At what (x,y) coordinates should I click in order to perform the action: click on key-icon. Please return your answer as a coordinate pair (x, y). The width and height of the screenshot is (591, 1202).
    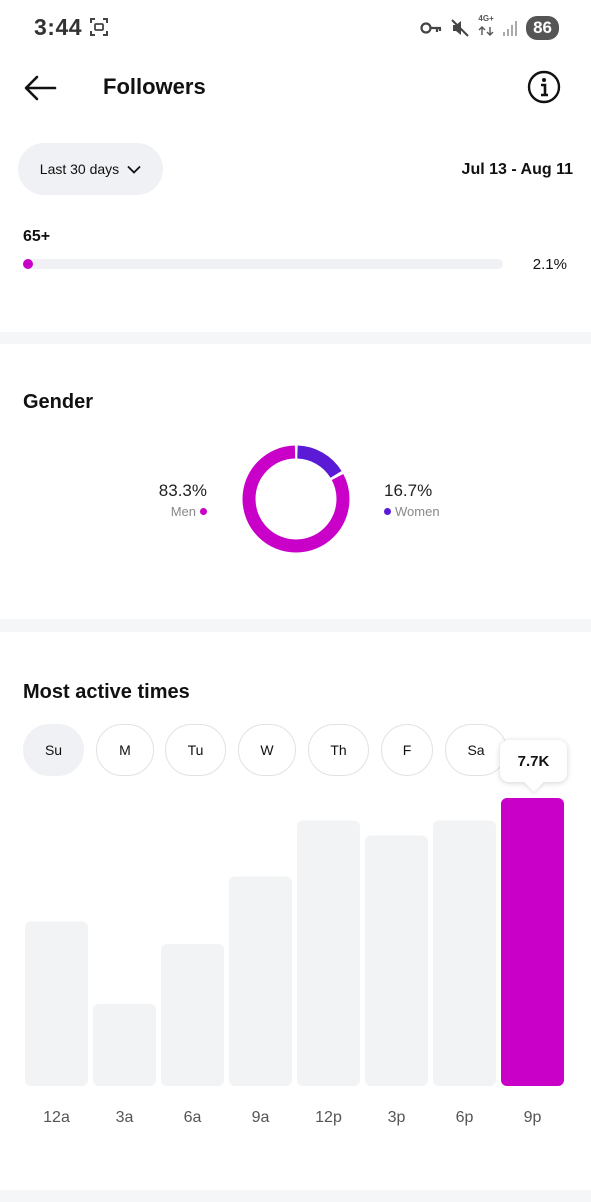
    Looking at the image, I should click on (431, 28).